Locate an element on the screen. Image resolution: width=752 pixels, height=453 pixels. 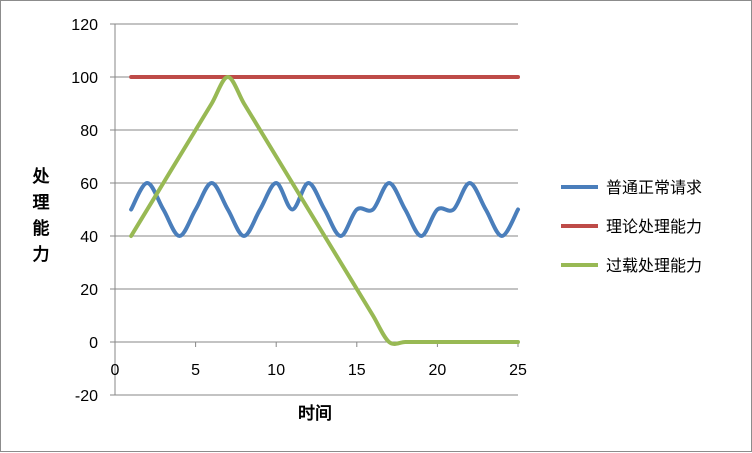
y-tick-label: 60 is located at coordinates (89, 184).